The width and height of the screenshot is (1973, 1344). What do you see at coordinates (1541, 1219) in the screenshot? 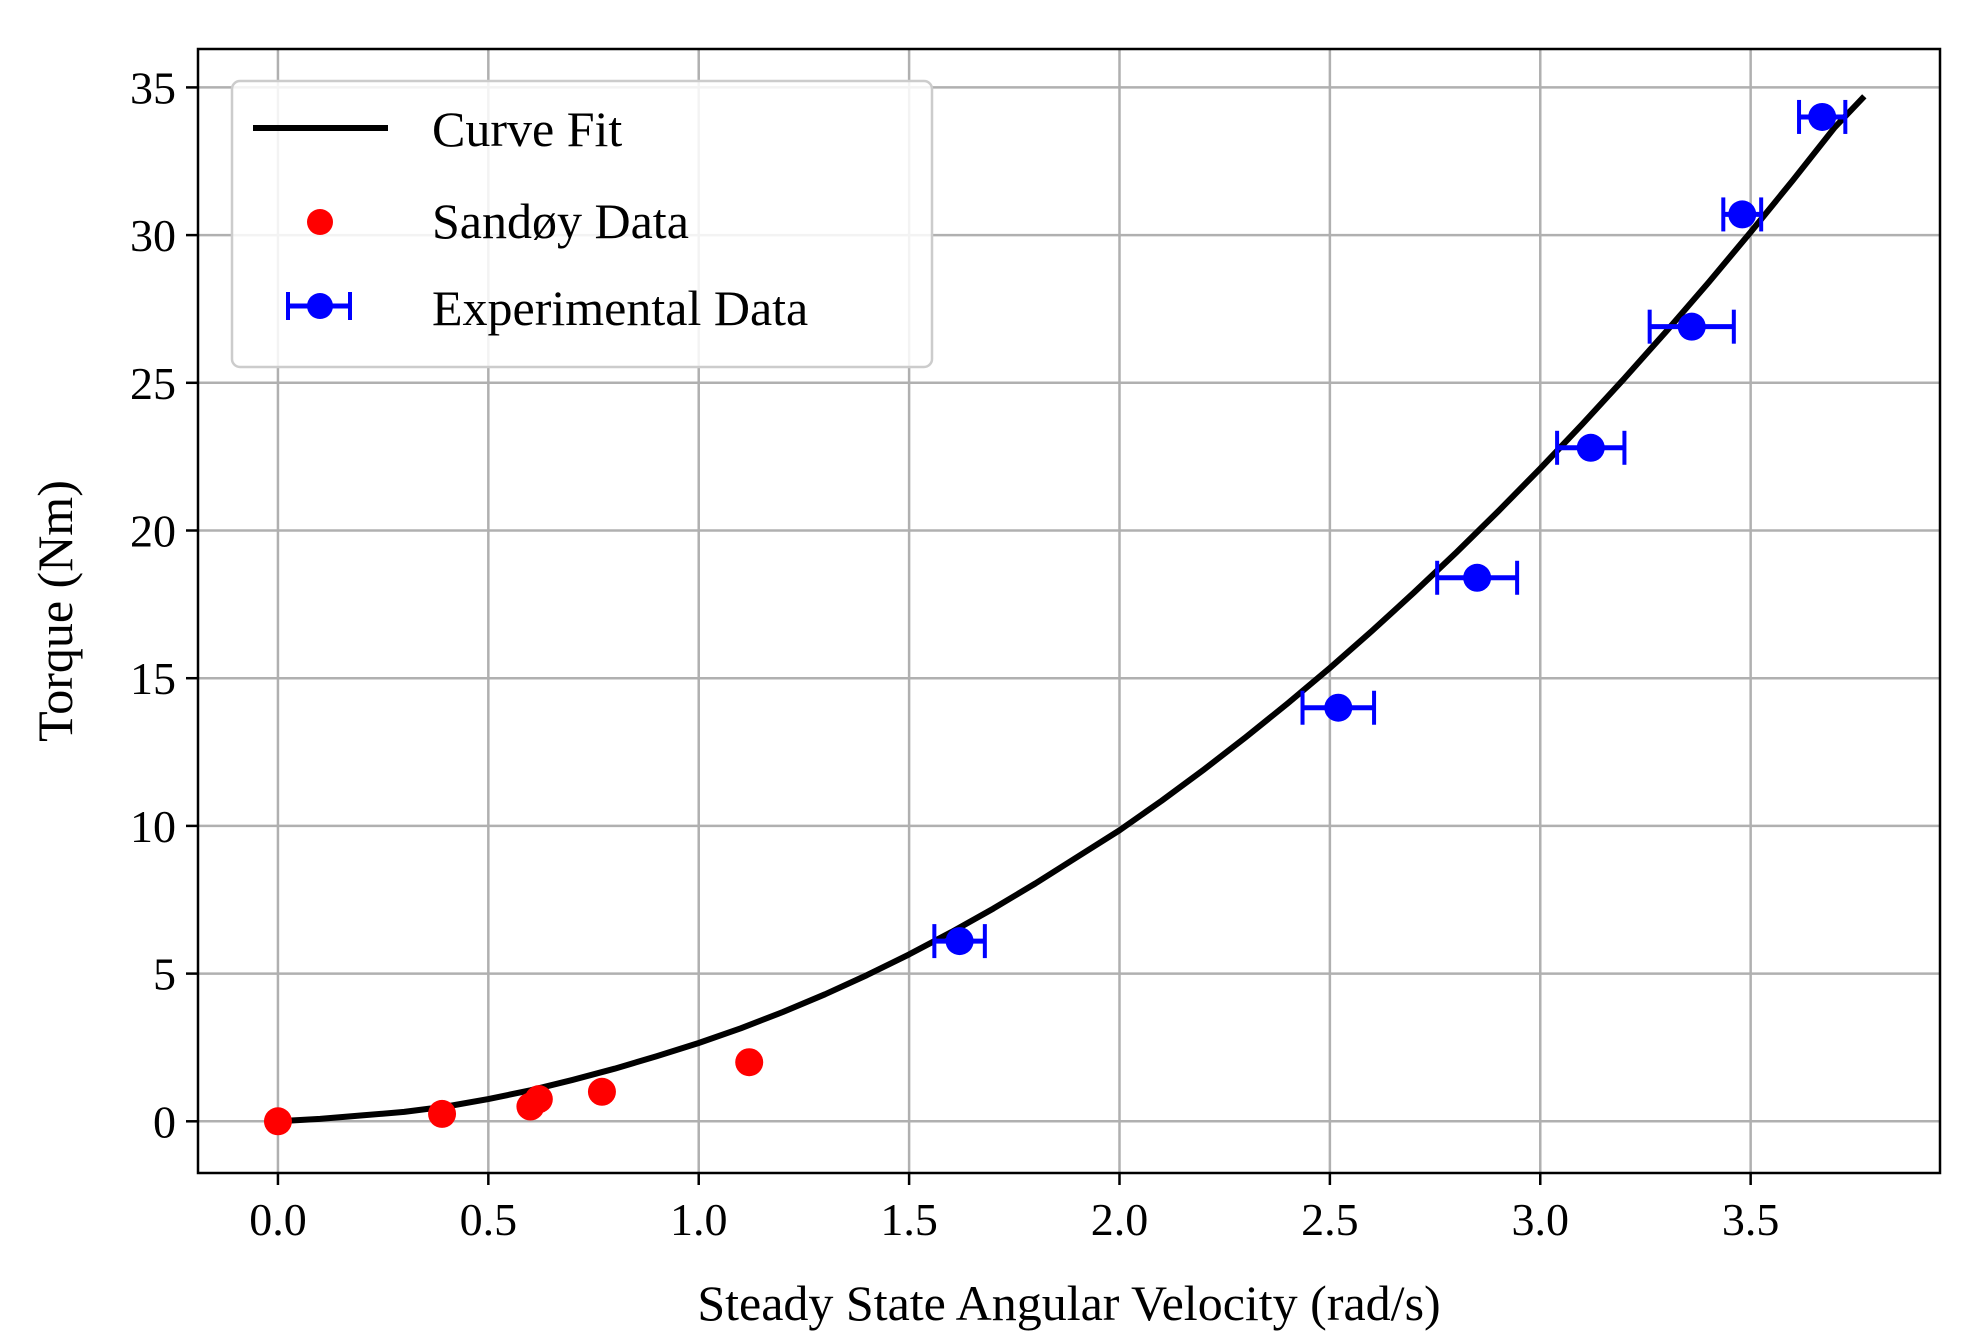
I see `x-tick-label: 3.0` at bounding box center [1541, 1219].